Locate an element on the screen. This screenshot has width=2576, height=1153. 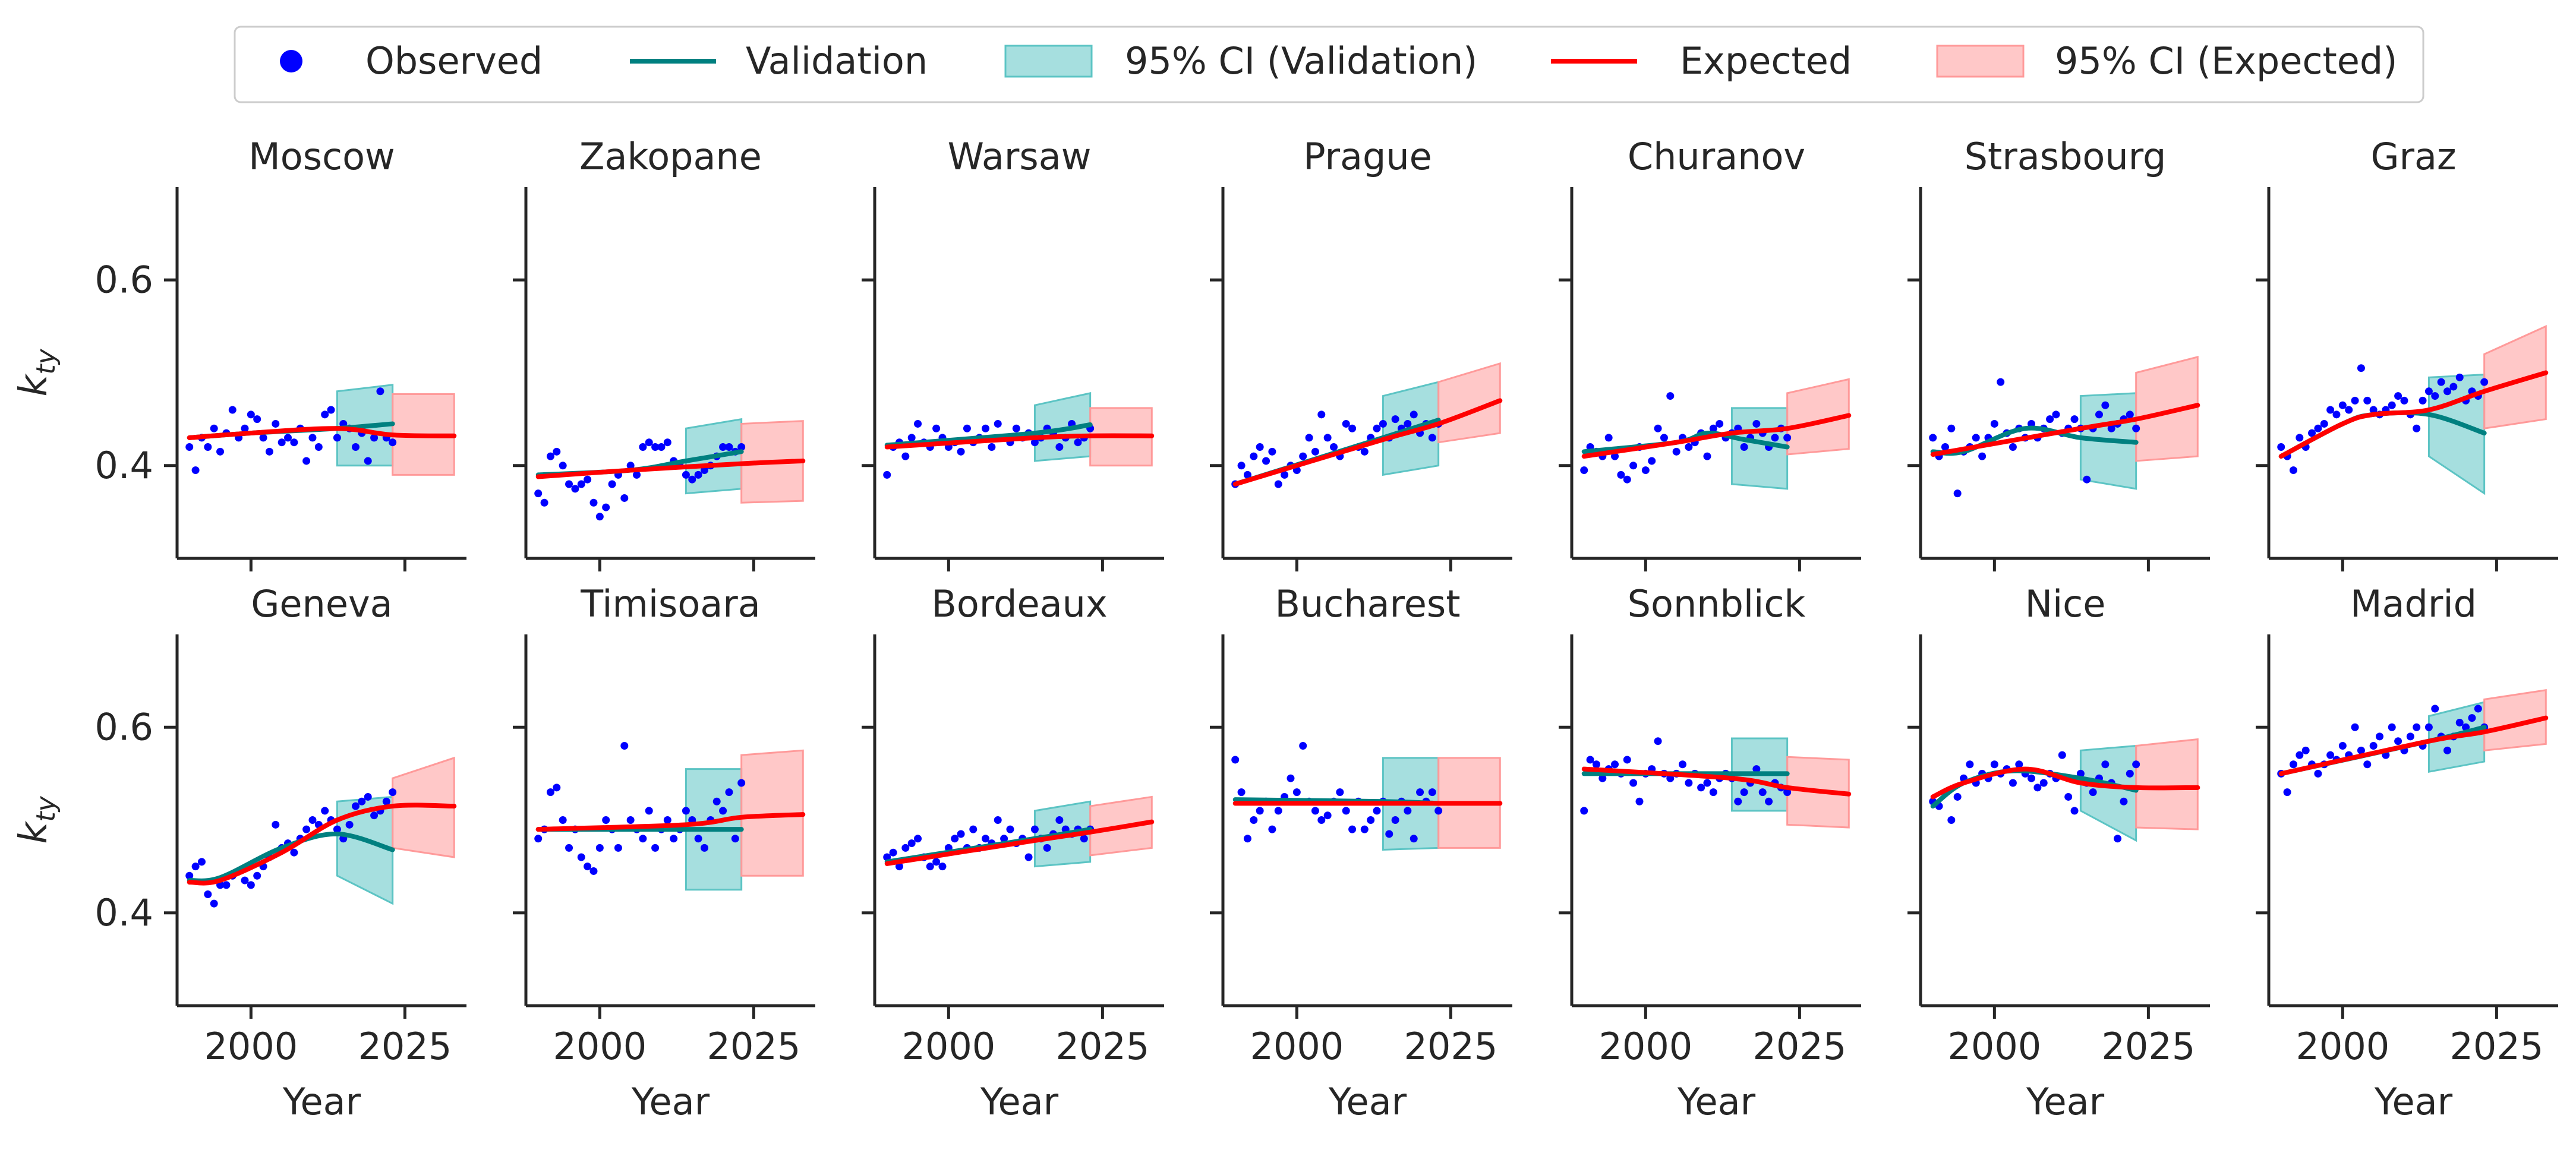
panel-moscow: Moscow 0.4 0.6 kty is located at coordinates (239, 353).